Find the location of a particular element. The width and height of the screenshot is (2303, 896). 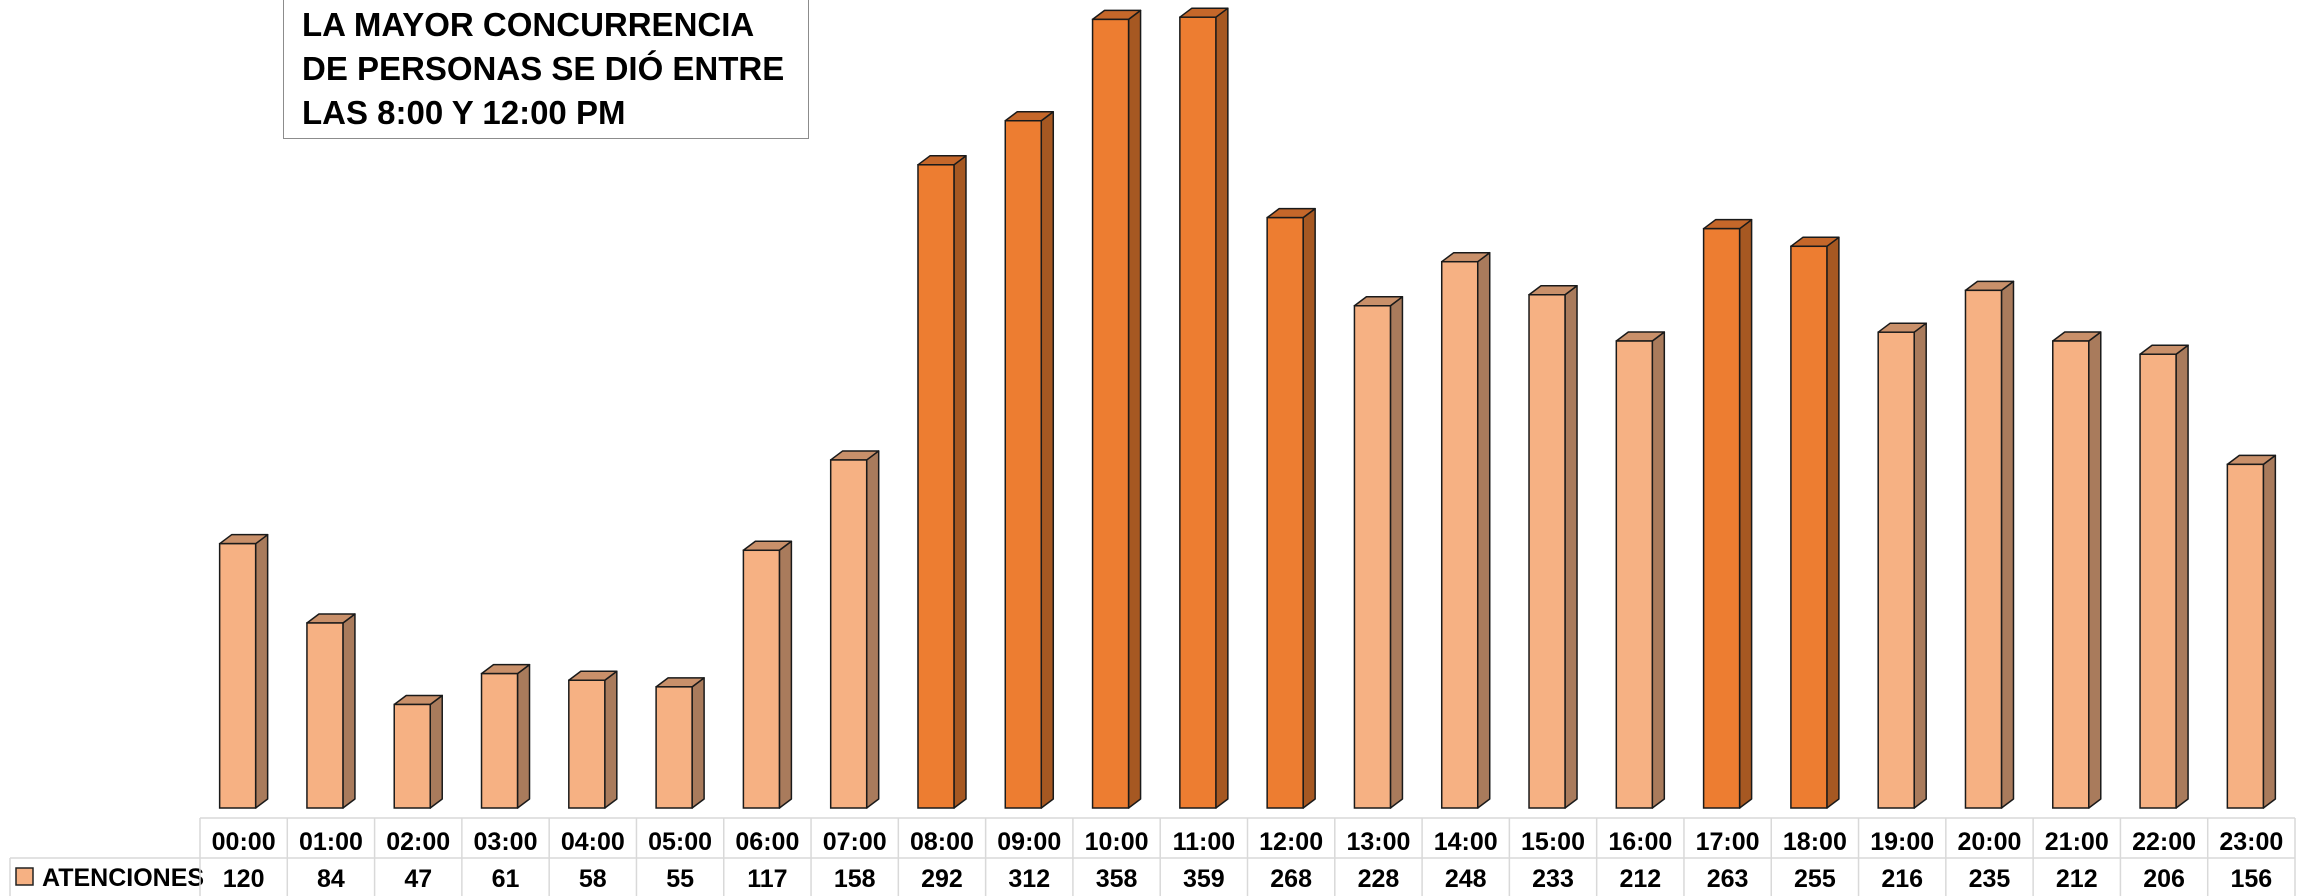

bar-07:00 is located at coordinates (854, 629).